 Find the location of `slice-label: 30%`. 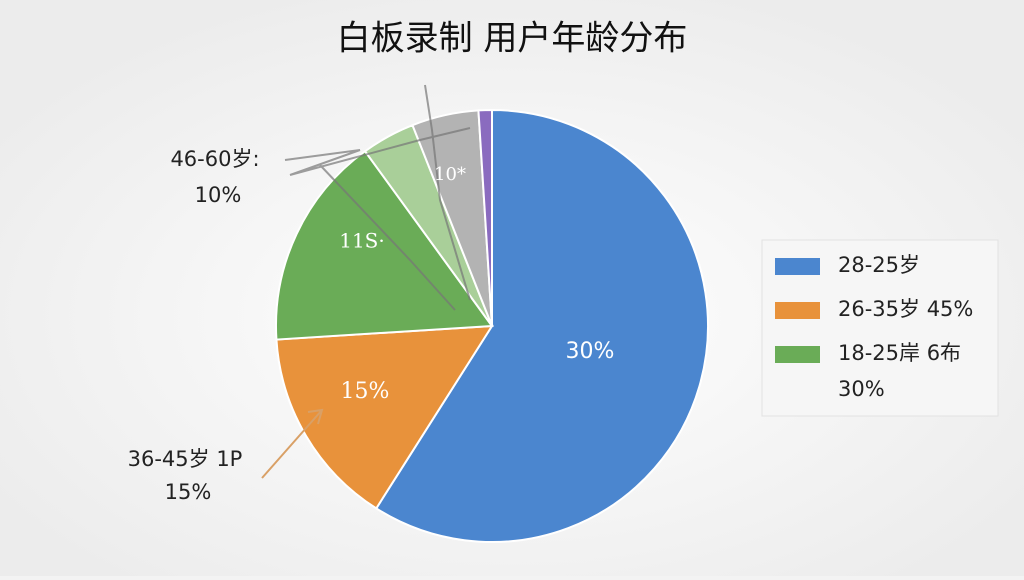

slice-label: 30% is located at coordinates (590, 351).